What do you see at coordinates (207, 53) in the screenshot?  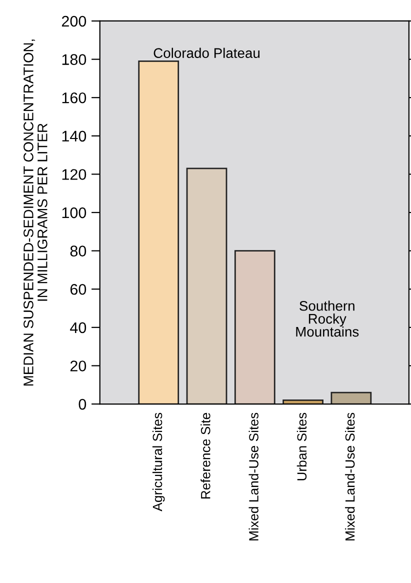 I see `annotation: Colorado Plateau` at bounding box center [207, 53].